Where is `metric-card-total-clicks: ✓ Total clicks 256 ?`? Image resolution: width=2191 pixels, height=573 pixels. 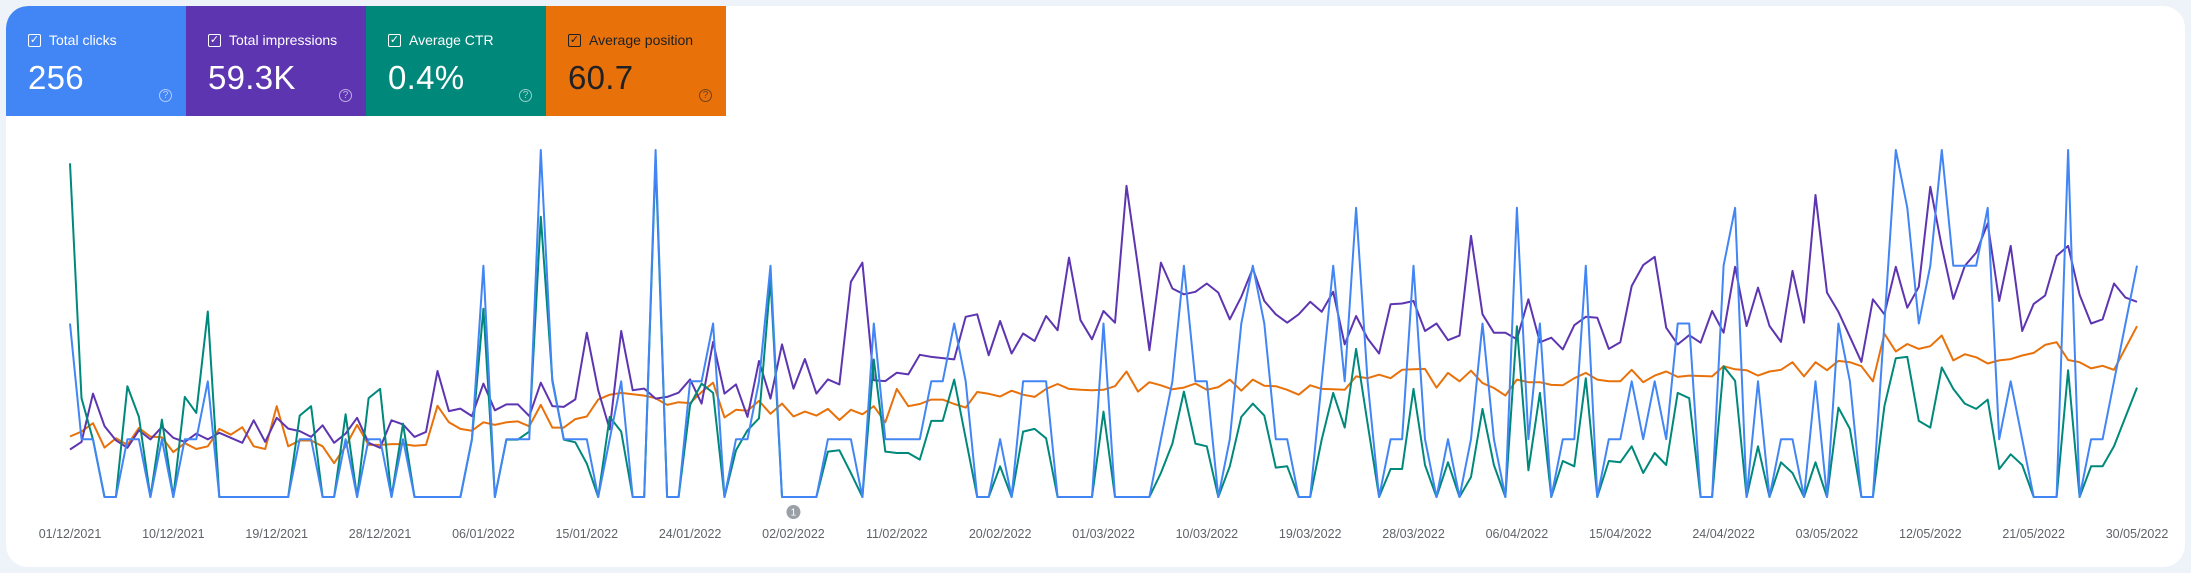 metric-card-total-clicks: ✓ Total clicks 256 ? is located at coordinates (96, 61).